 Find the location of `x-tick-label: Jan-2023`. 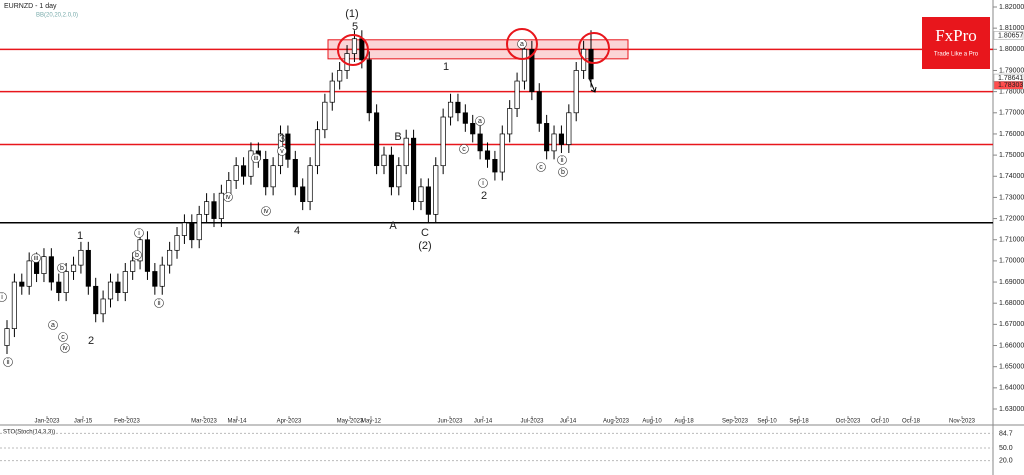

x-tick-label: Jan-2023 is located at coordinates (47, 422).